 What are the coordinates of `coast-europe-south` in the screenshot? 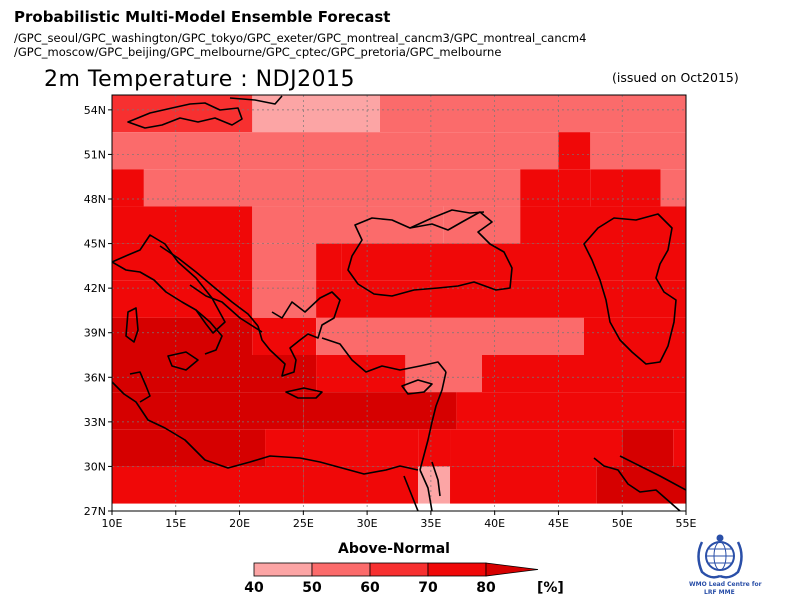 It's located at (169, 284).